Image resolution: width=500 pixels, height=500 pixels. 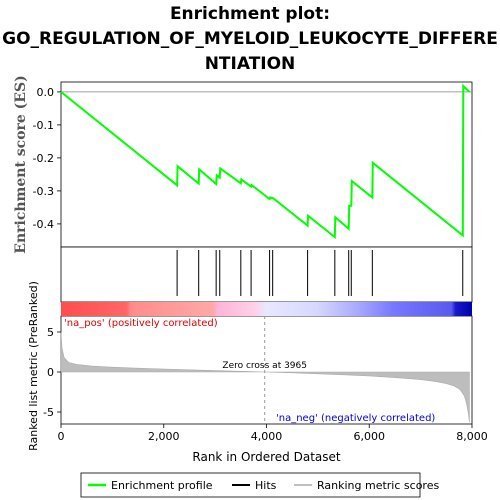 I want to click on legend-box, so click(x=250, y=485).